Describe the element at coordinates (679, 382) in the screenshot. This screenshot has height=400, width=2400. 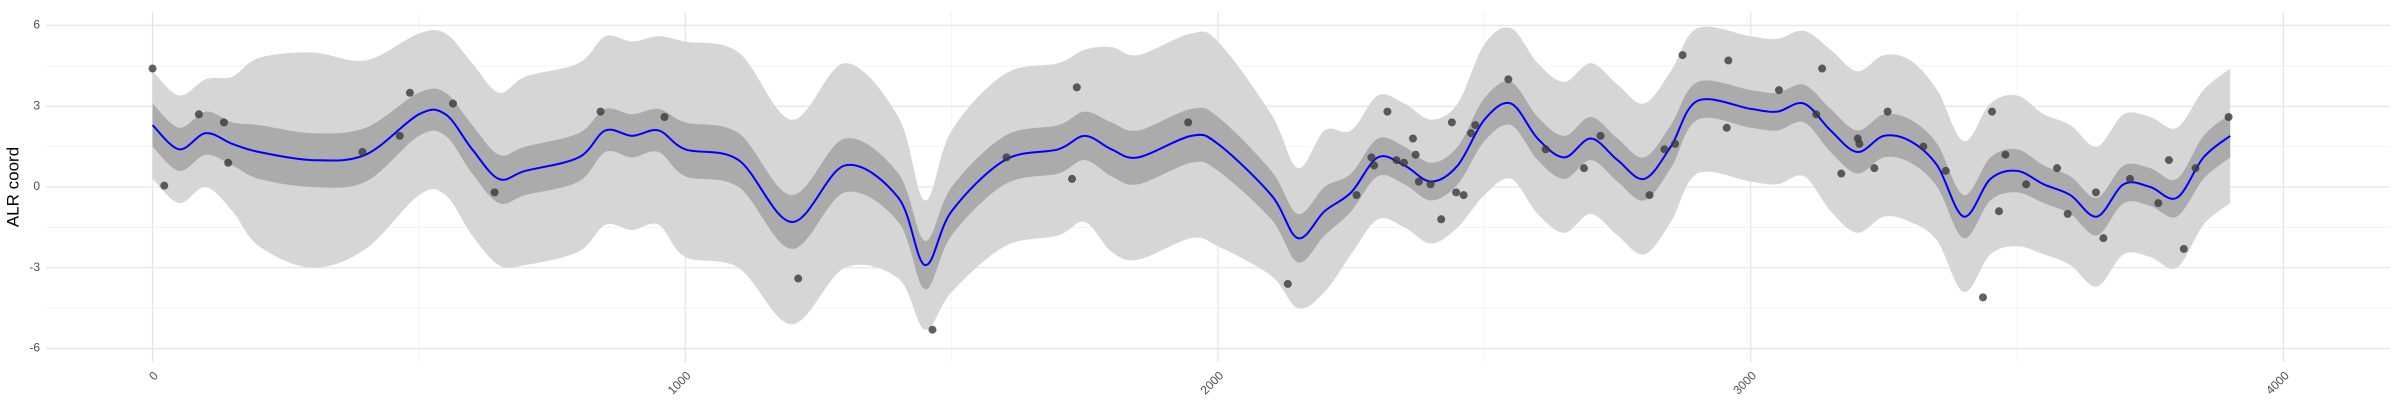
I see `x-tick-label: 1000` at that location.